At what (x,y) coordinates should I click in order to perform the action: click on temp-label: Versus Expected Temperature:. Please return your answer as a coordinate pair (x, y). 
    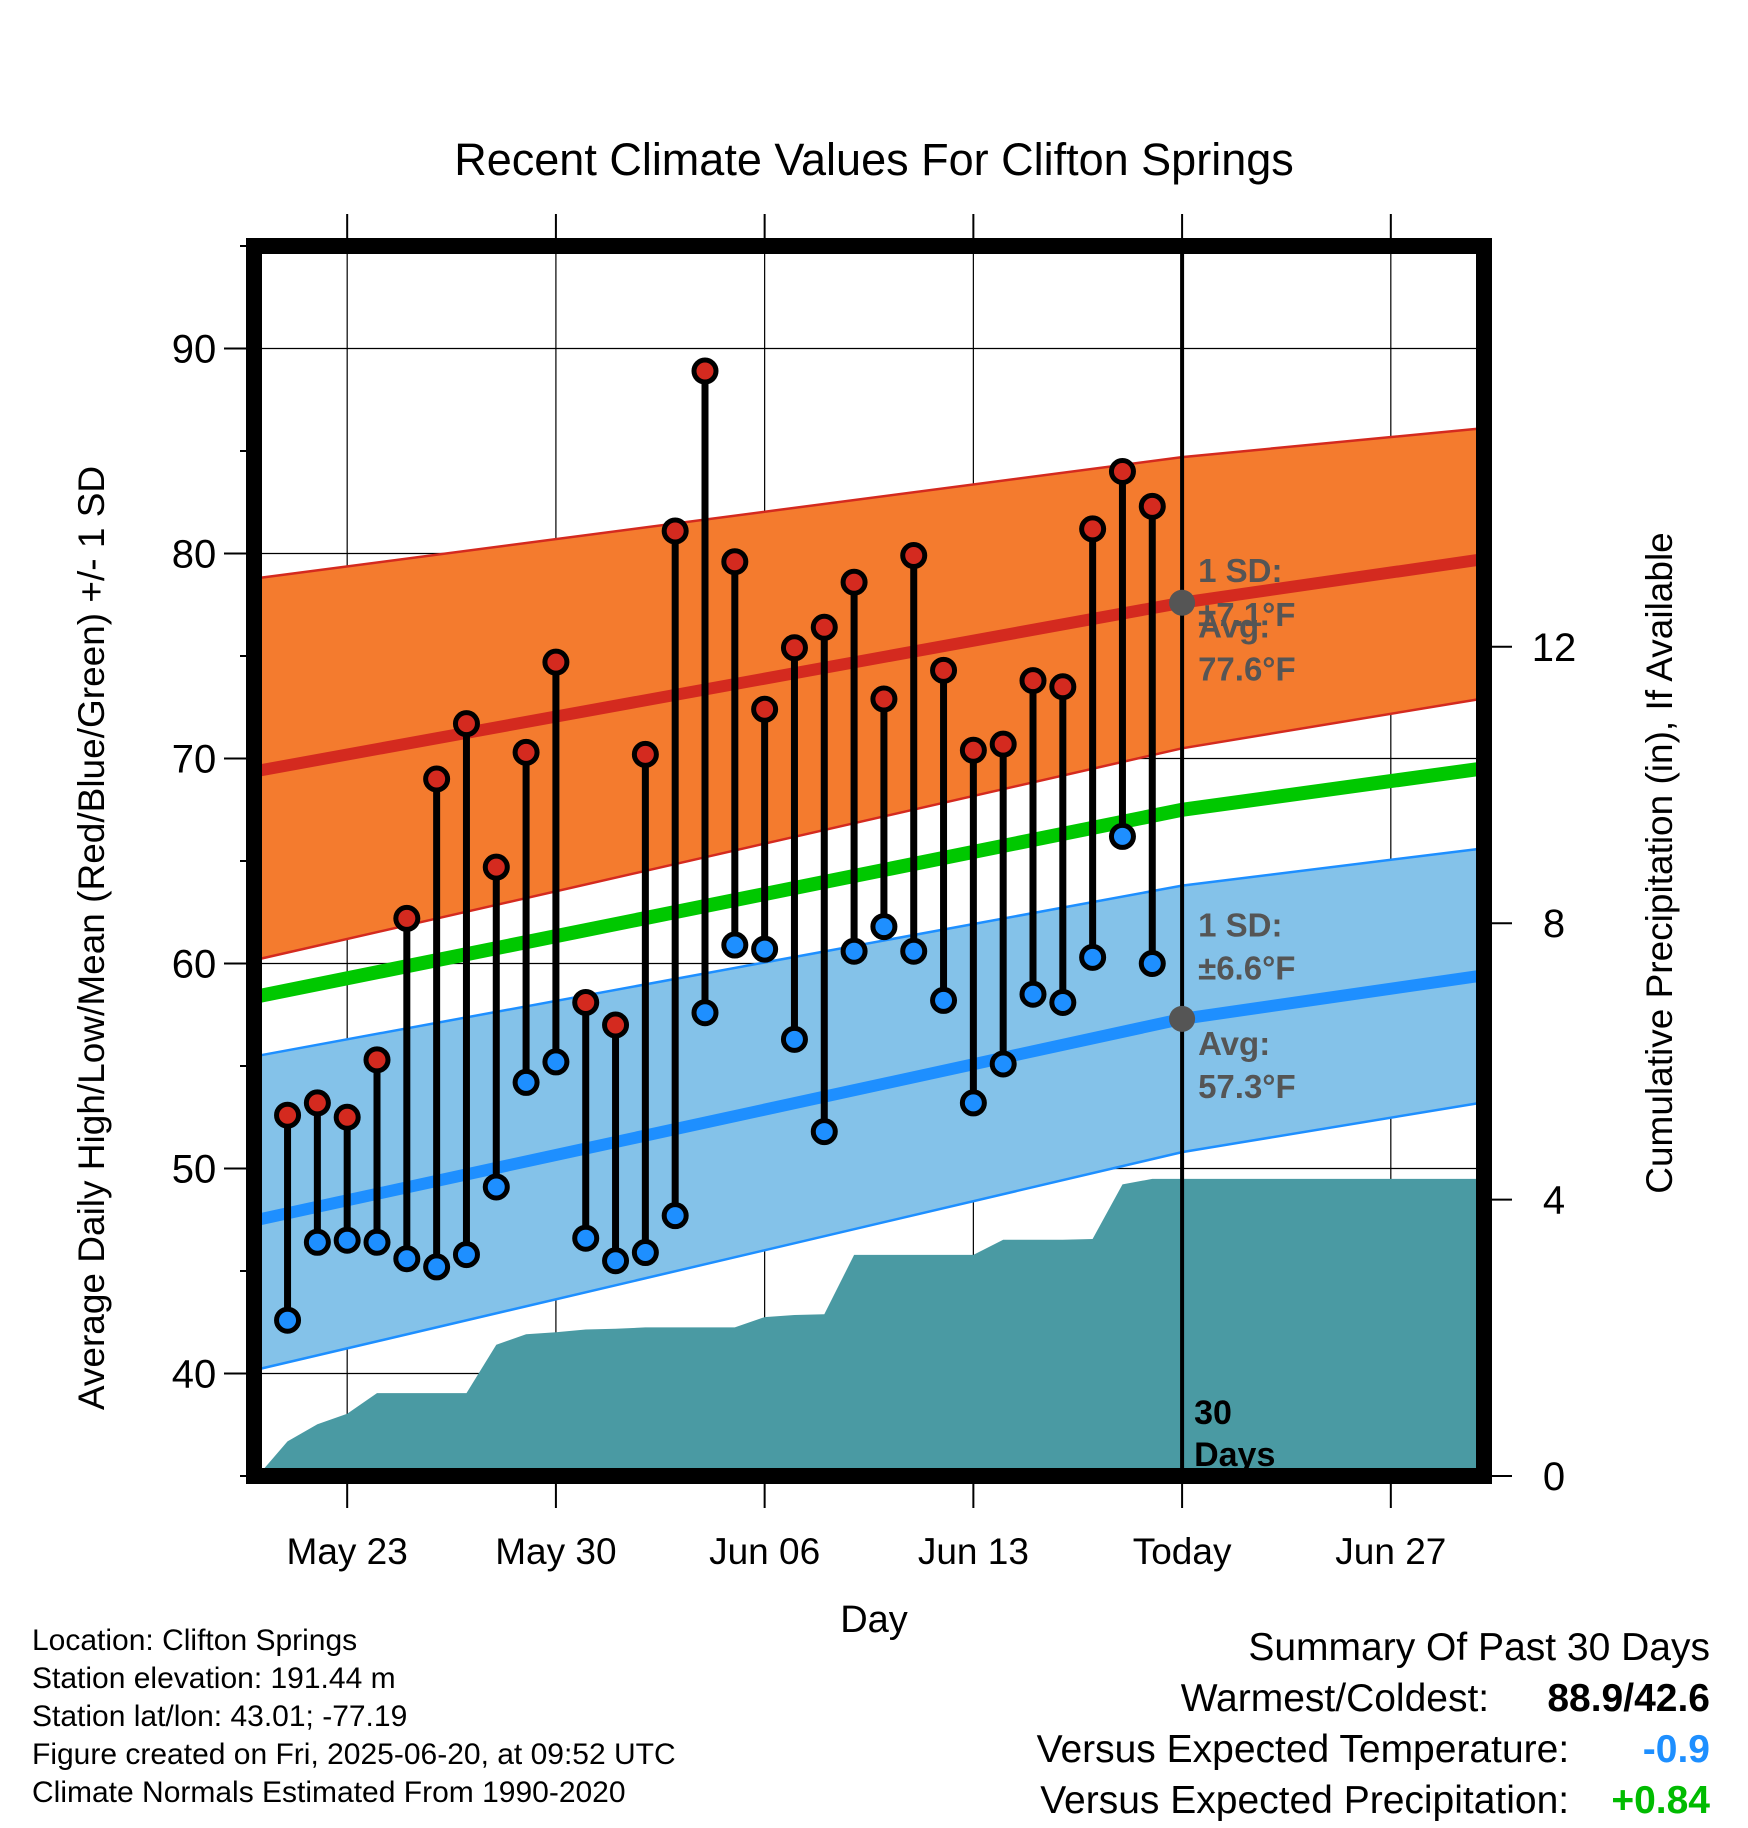
    Looking at the image, I should click on (1303, 1749).